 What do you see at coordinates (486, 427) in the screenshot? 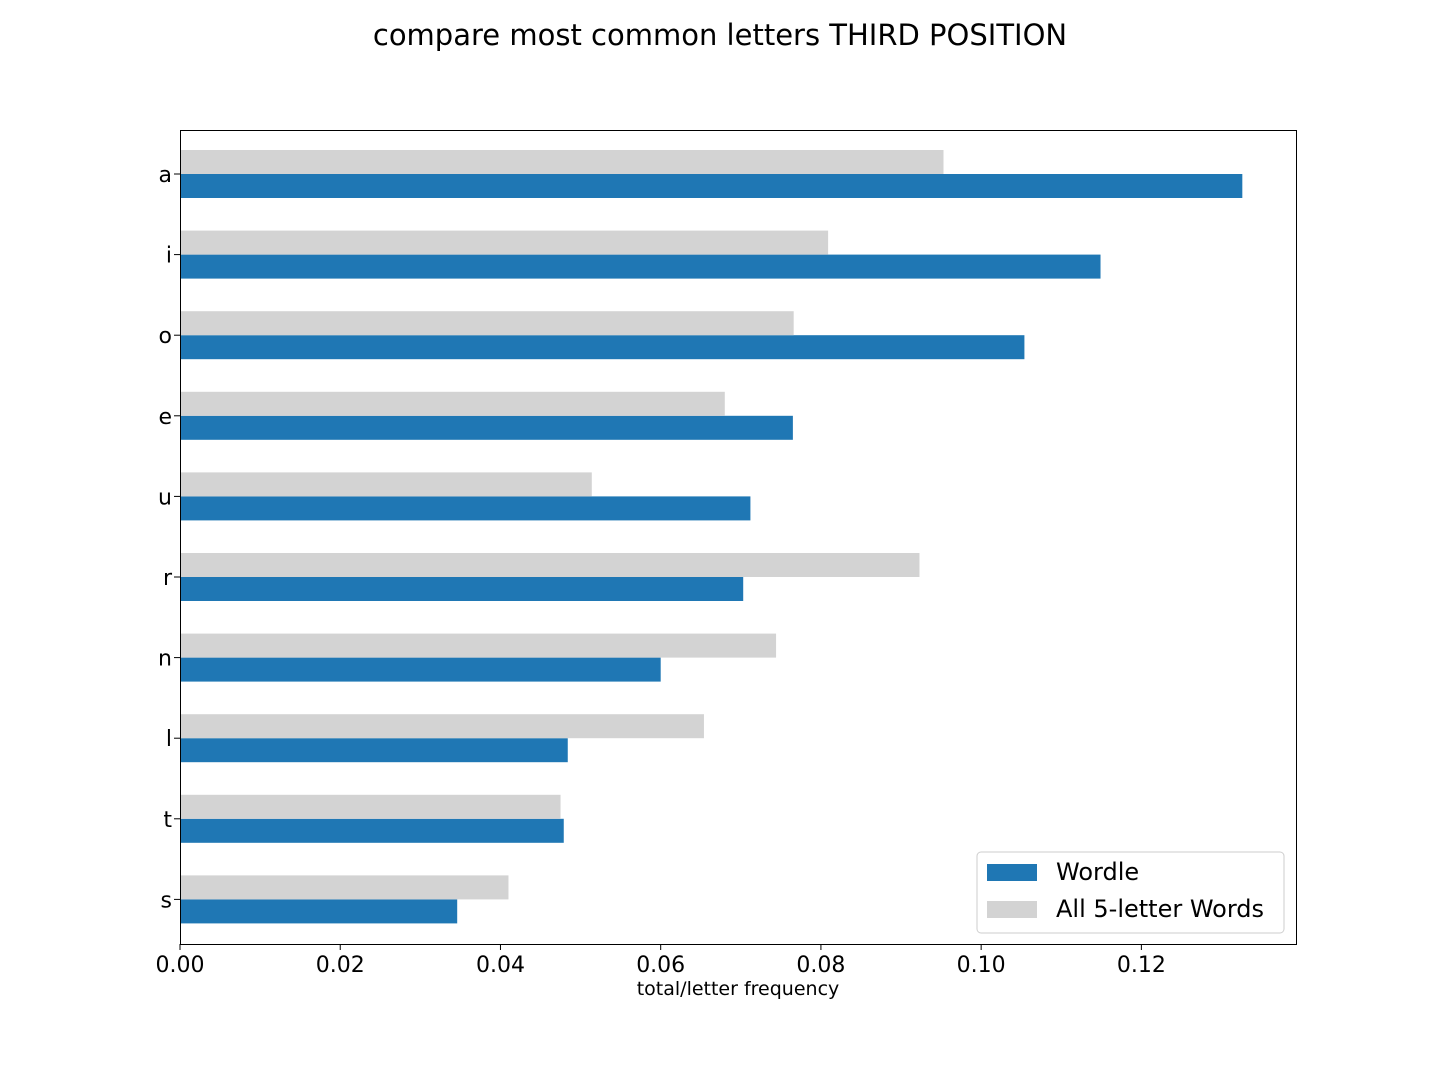
I see `bar-wordle-e` at bounding box center [486, 427].